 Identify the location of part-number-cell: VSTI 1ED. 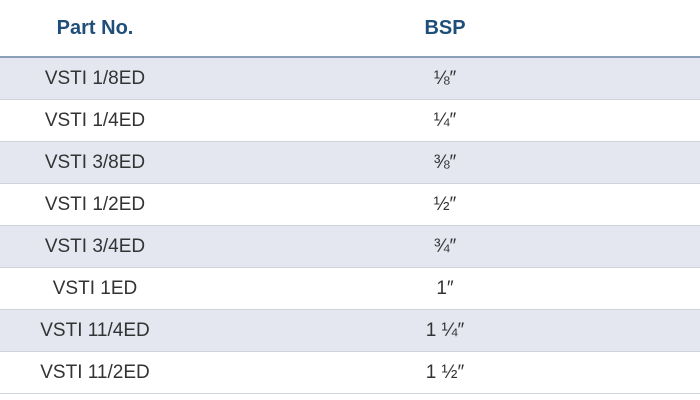
(95, 288).